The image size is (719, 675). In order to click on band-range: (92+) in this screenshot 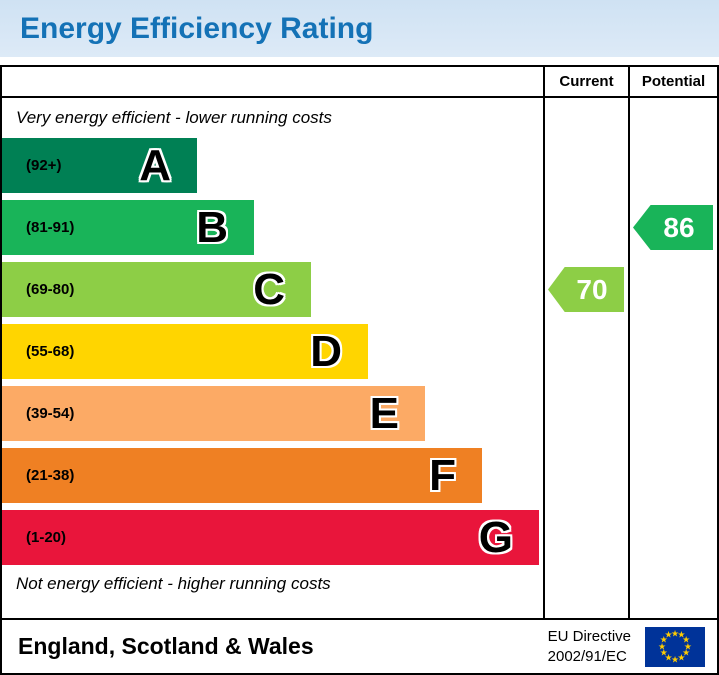, I will do `click(44, 165)`.